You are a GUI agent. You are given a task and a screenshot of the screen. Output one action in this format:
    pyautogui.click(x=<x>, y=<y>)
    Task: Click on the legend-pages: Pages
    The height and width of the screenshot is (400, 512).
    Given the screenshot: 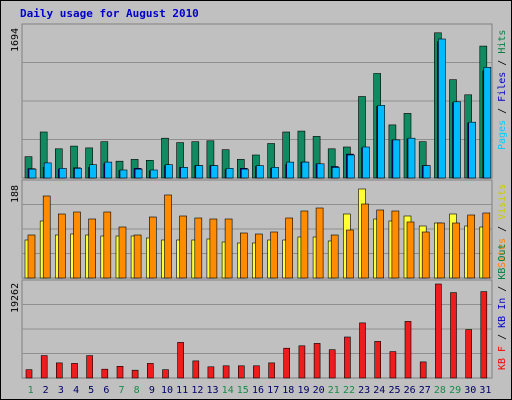 What is the action you would take?
    pyautogui.click(x=502, y=135)
    